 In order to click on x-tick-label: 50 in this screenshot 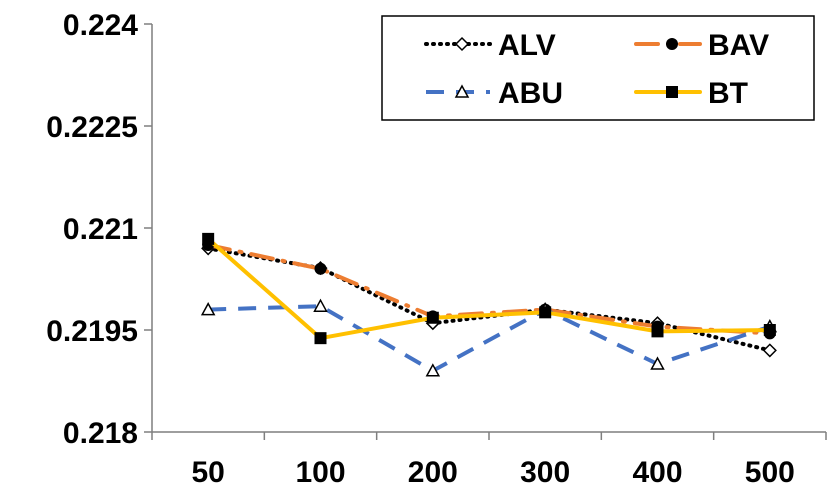, I will do `click(207, 472)`.